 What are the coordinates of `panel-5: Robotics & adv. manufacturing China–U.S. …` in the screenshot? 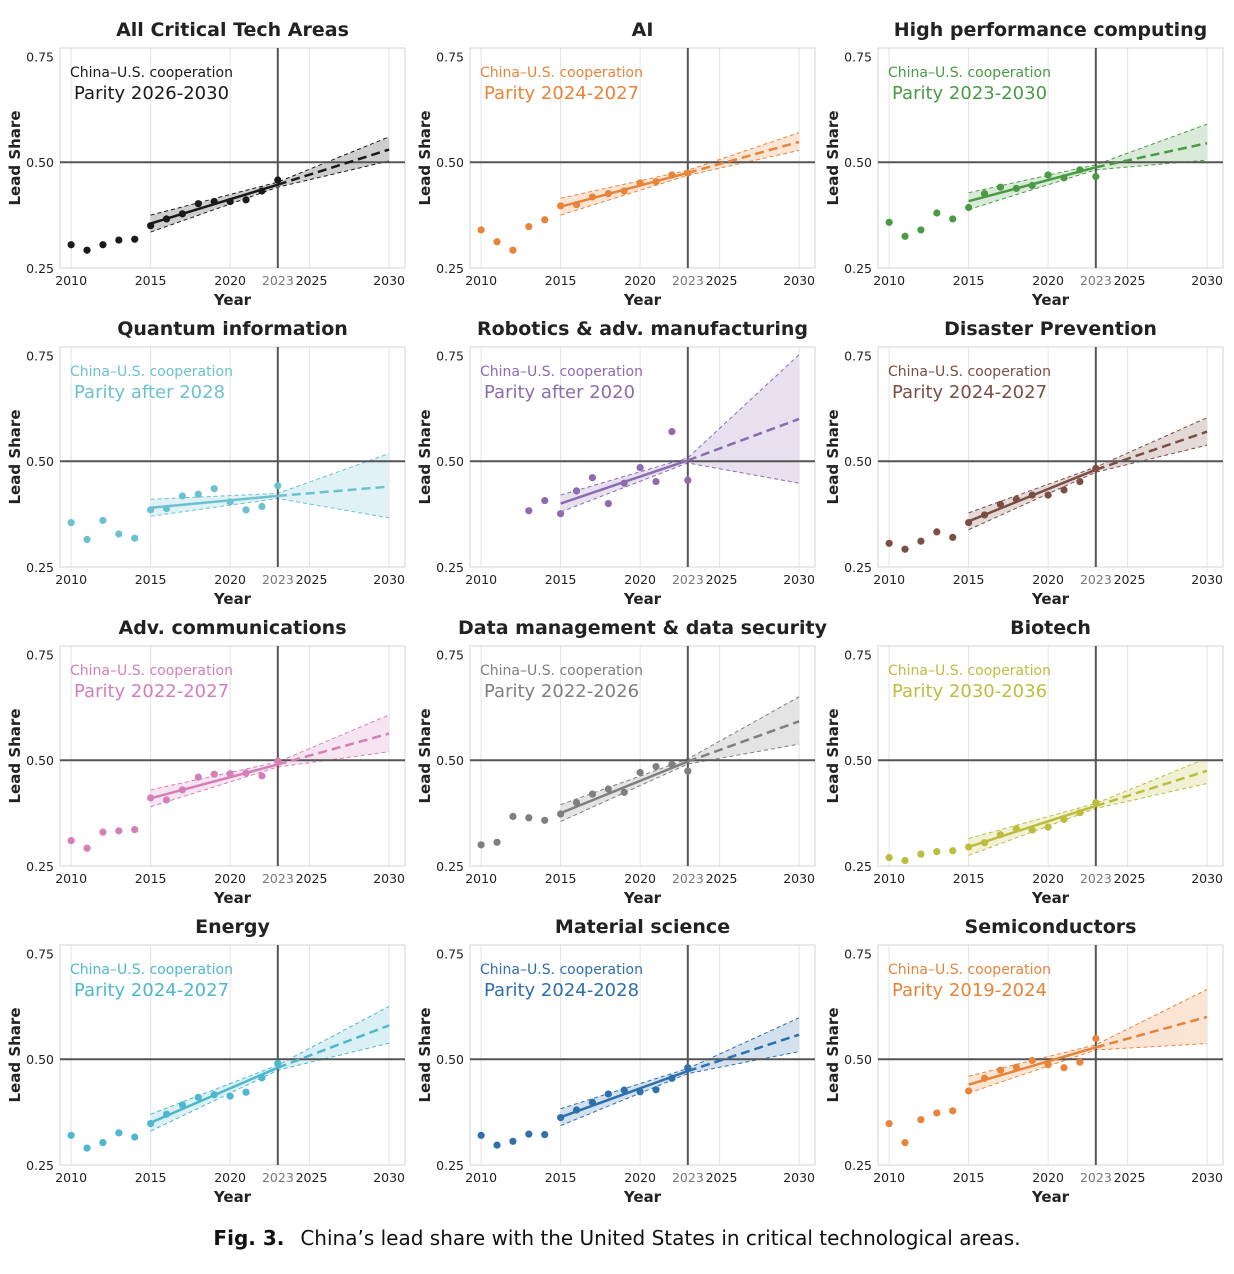 It's located at (616, 463).